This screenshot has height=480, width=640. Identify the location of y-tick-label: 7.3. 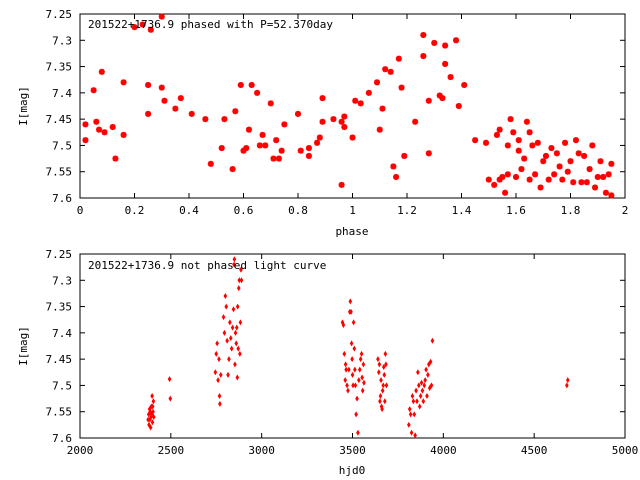
(62, 40).